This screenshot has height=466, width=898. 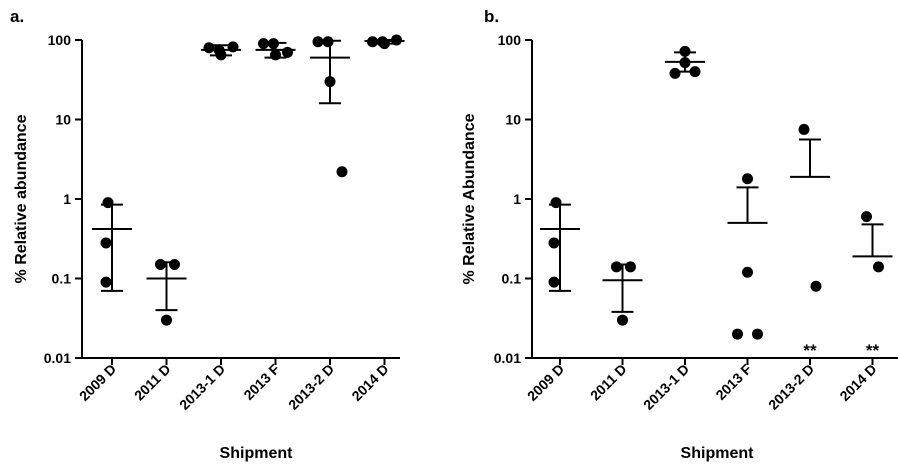 What do you see at coordinates (469, 198) in the screenshot?
I see `y-axis-title: % Relative Abundance` at bounding box center [469, 198].